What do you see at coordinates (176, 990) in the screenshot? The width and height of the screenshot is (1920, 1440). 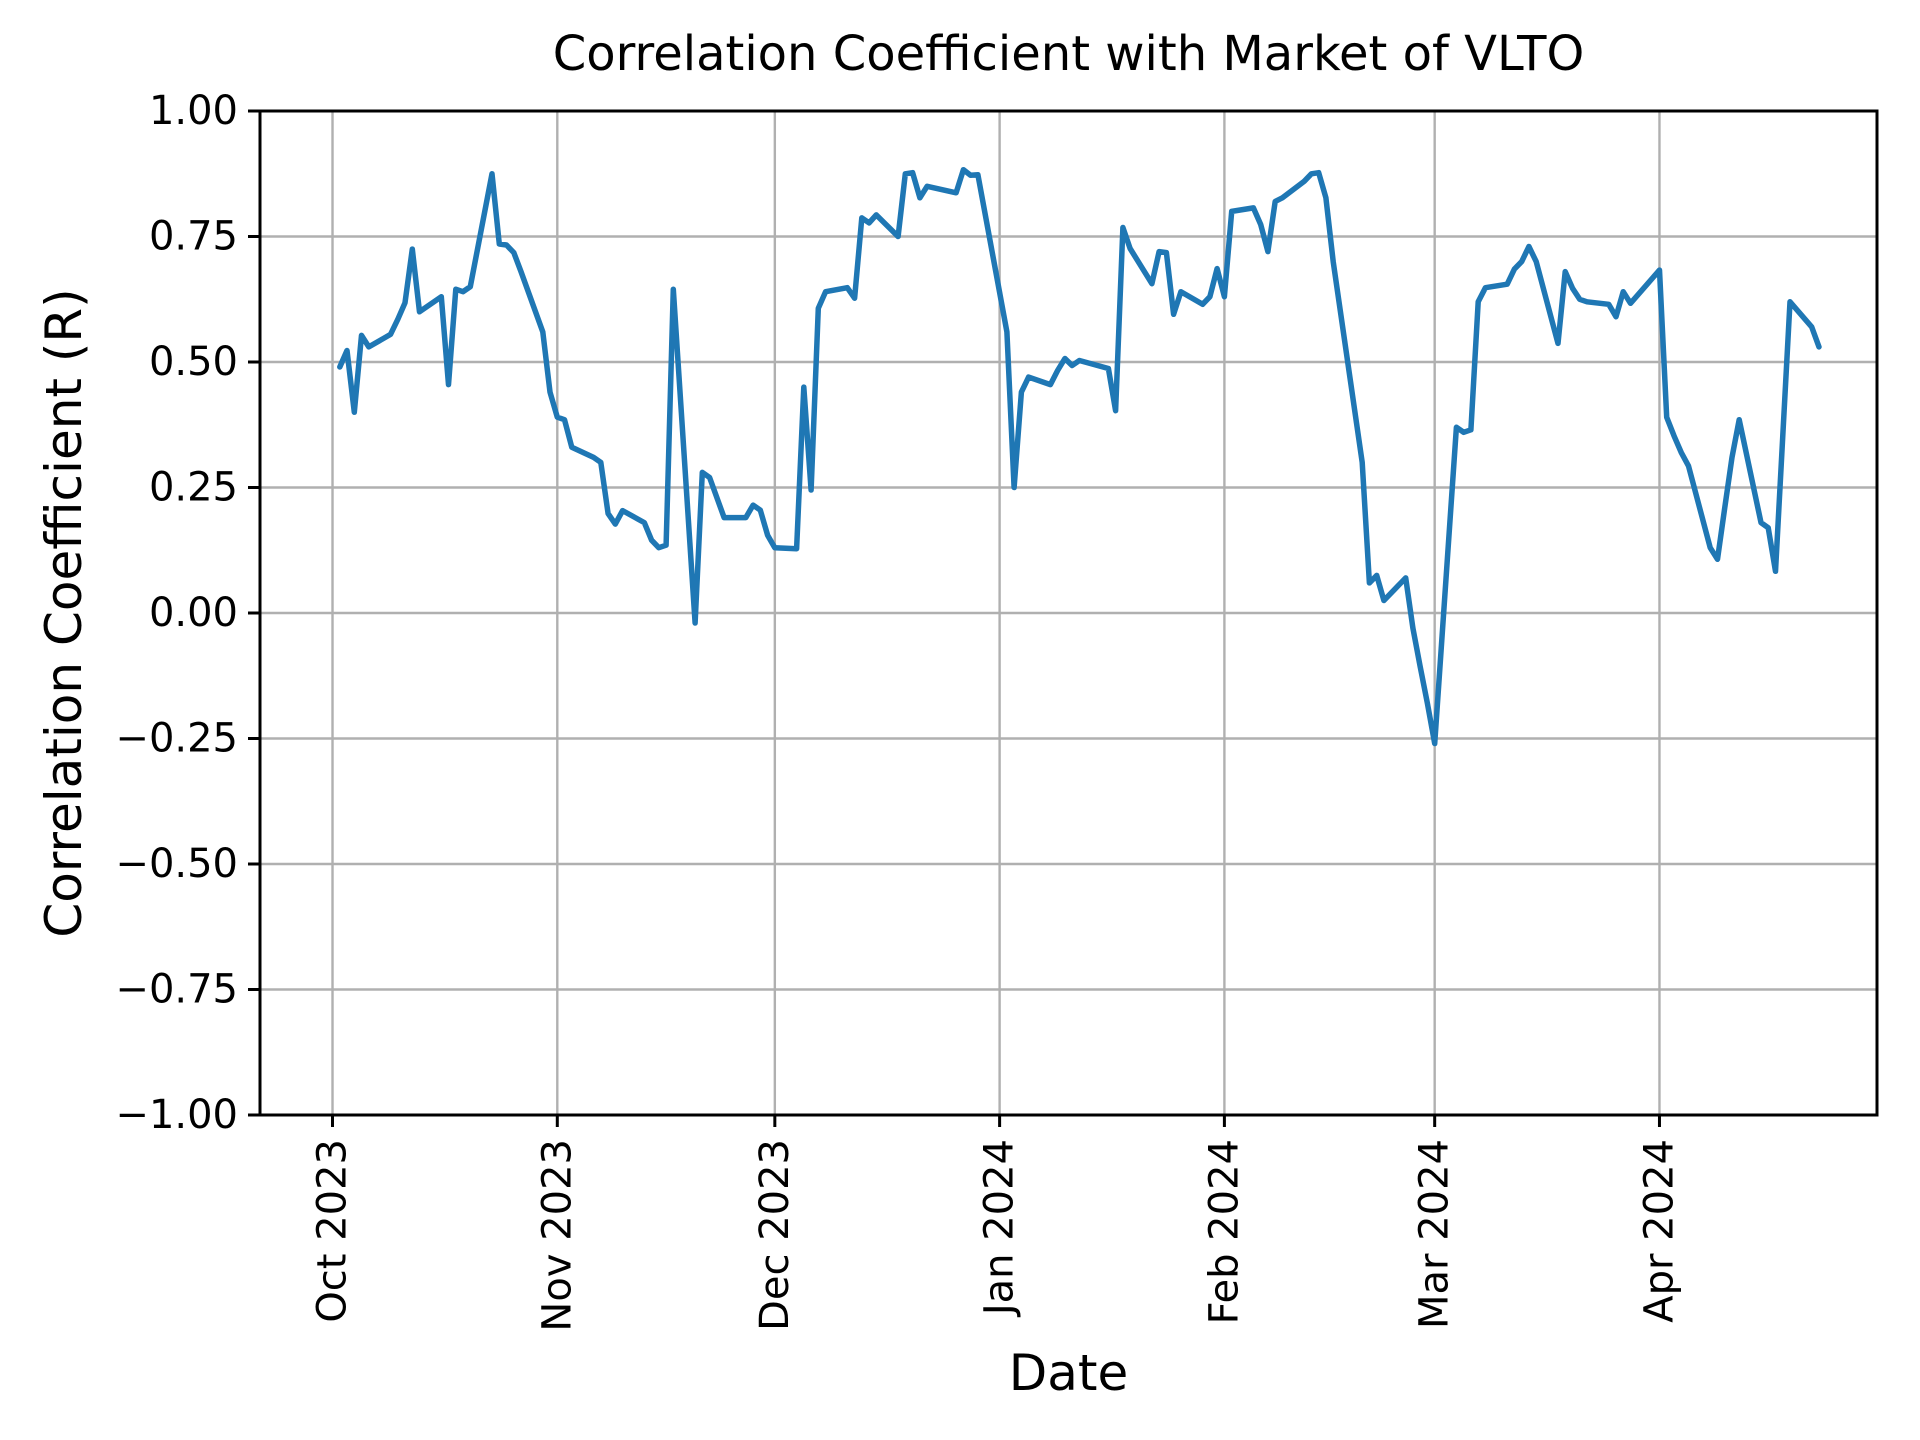 I see `y-tick-label: −0.75` at bounding box center [176, 990].